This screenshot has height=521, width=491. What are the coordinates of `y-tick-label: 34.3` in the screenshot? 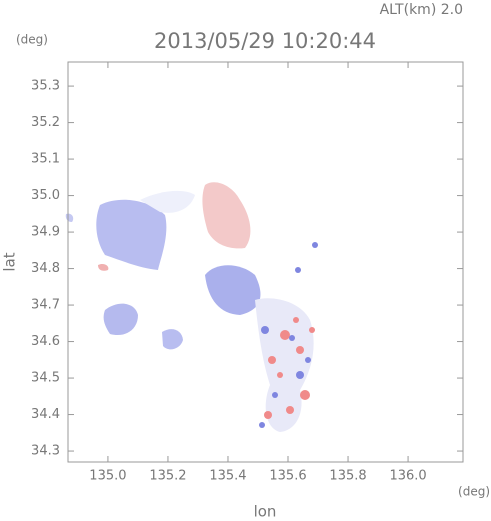 It's located at (45, 451).